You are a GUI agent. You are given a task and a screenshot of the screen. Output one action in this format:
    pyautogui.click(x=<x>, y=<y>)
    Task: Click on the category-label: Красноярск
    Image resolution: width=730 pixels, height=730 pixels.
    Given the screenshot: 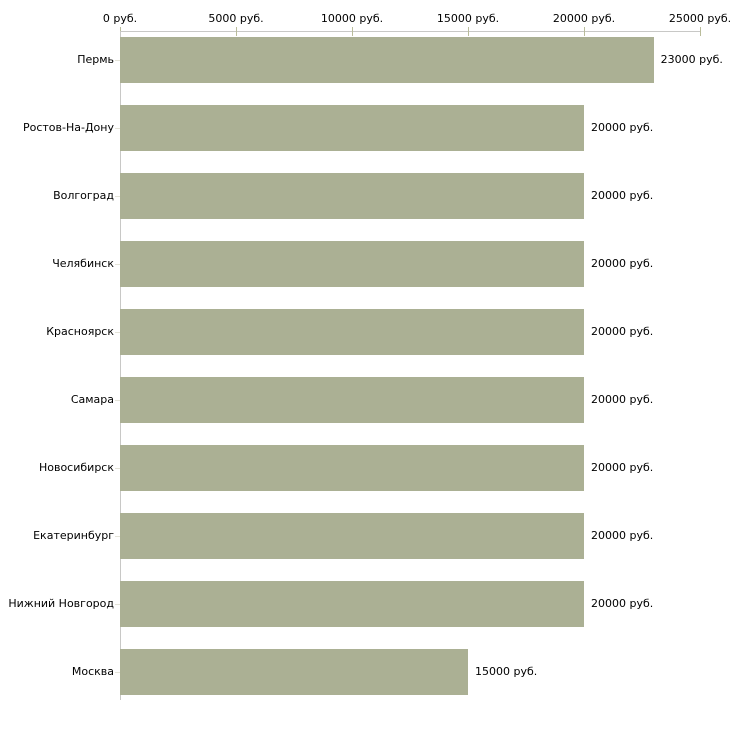 What is the action you would take?
    pyautogui.click(x=80, y=331)
    